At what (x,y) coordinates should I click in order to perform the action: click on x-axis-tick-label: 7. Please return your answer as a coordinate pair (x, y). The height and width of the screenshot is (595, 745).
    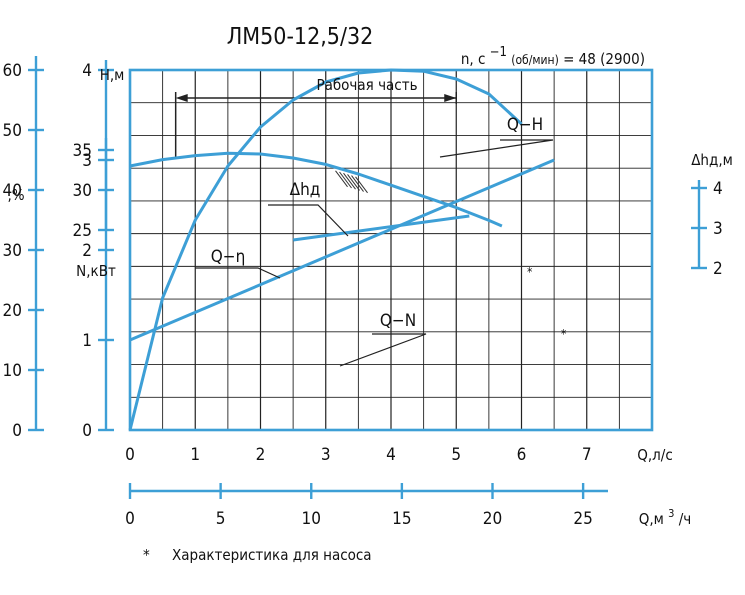
    Looking at the image, I should click on (587, 455).